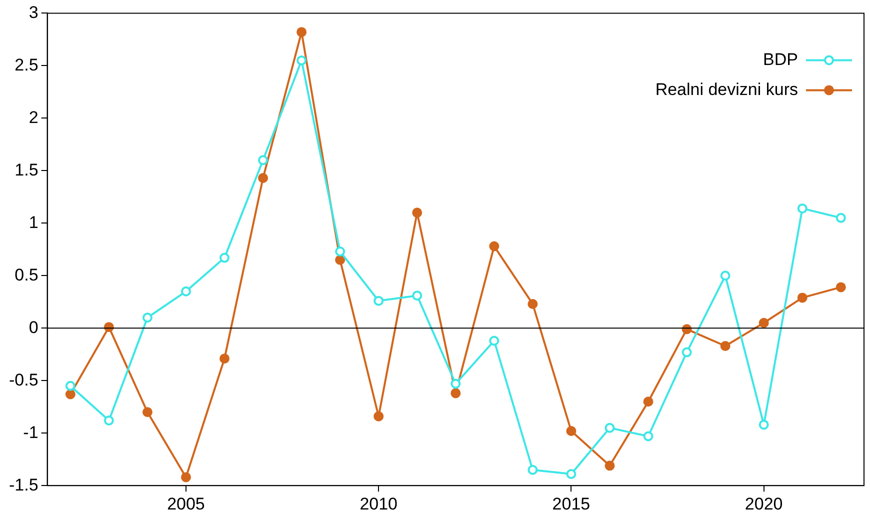  What do you see at coordinates (780, 59) in the screenshot?
I see `legend-label: BDP` at bounding box center [780, 59].